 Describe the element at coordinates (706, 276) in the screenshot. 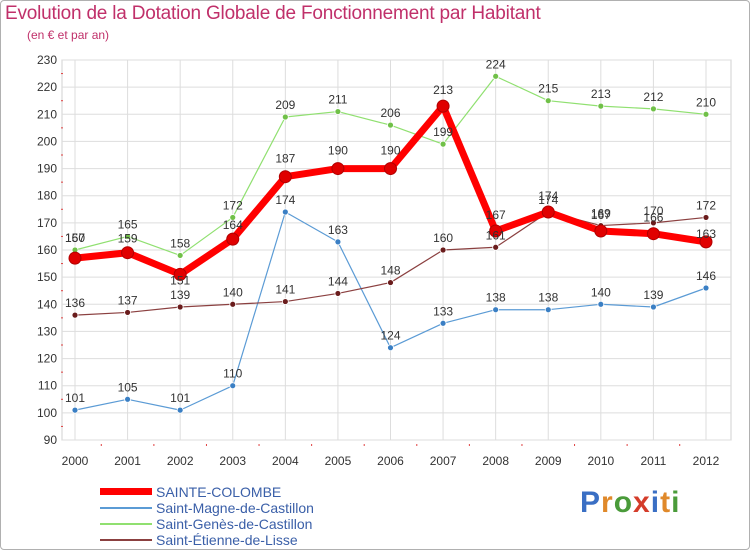

I see `data-label-saint-magne-de-castillon: 146` at that location.